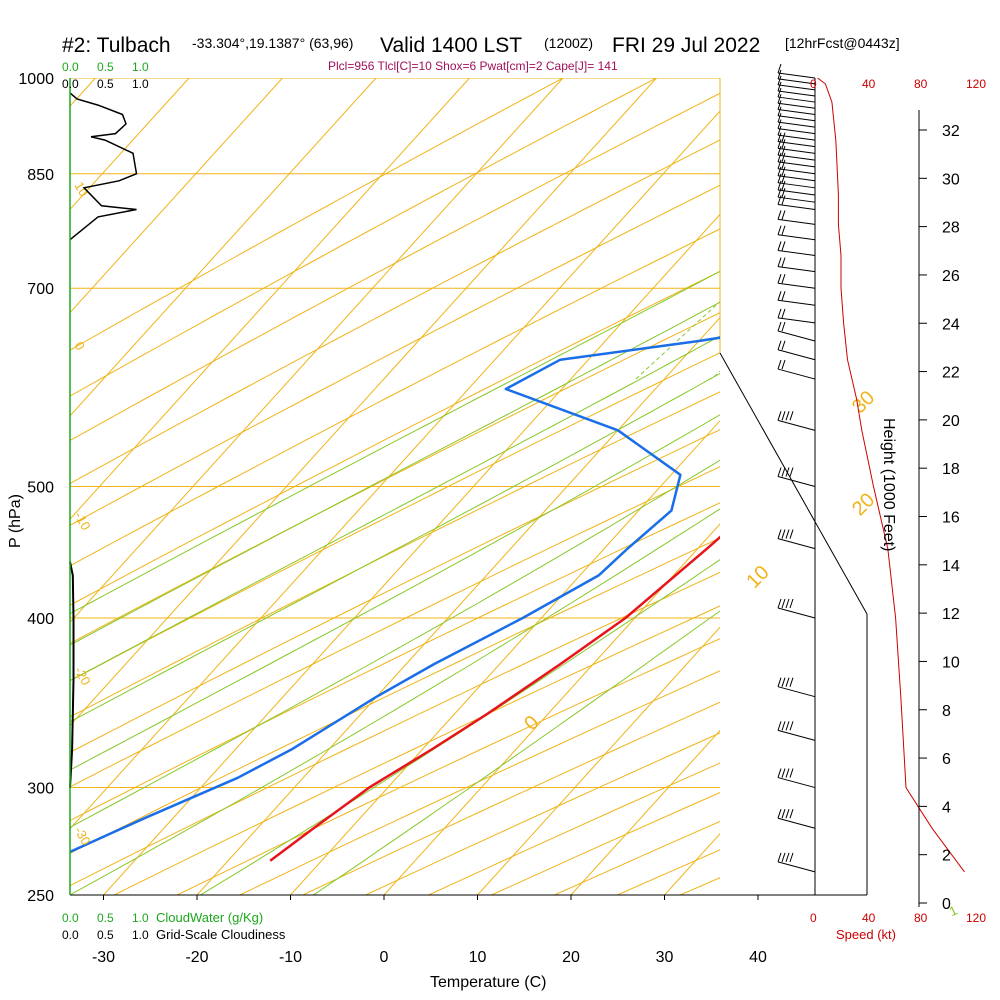 The image size is (1000, 1000). What do you see at coordinates (209, 917) in the screenshot?
I see `cloud-water-title: CloudWater (g/Kg)` at bounding box center [209, 917].